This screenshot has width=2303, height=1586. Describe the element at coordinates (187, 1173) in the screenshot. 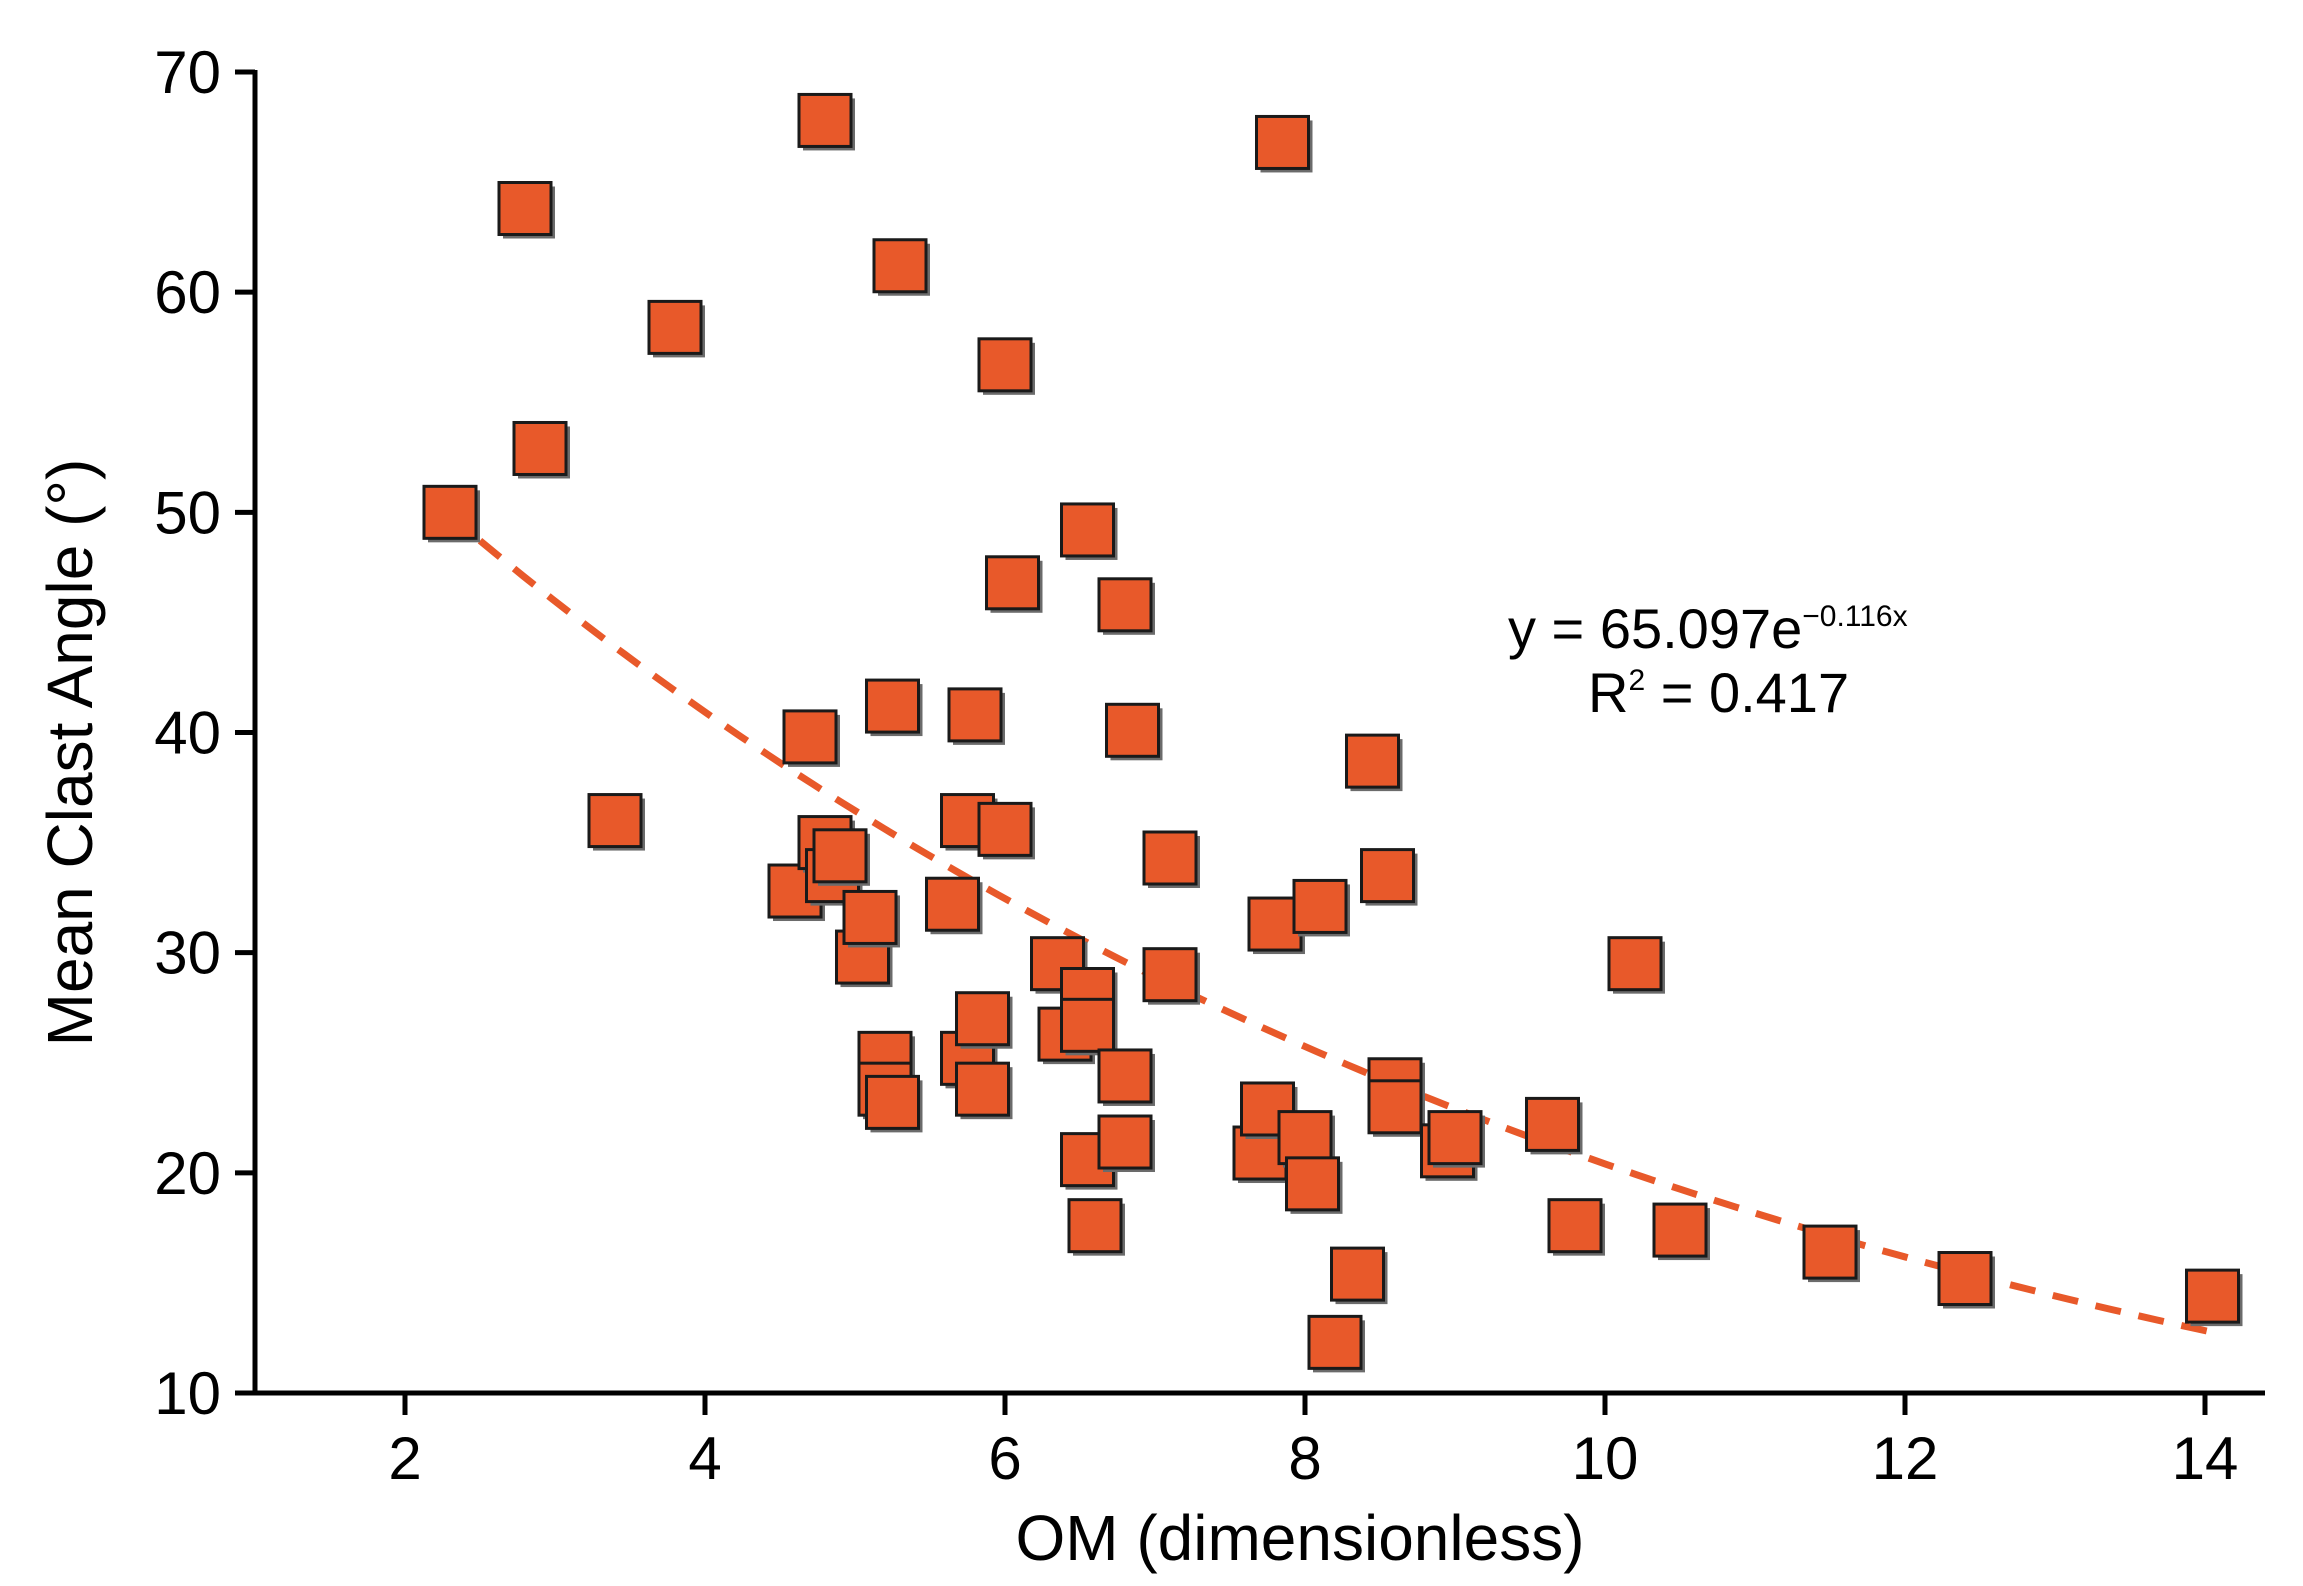

I see `y-tick-label: 20` at that location.